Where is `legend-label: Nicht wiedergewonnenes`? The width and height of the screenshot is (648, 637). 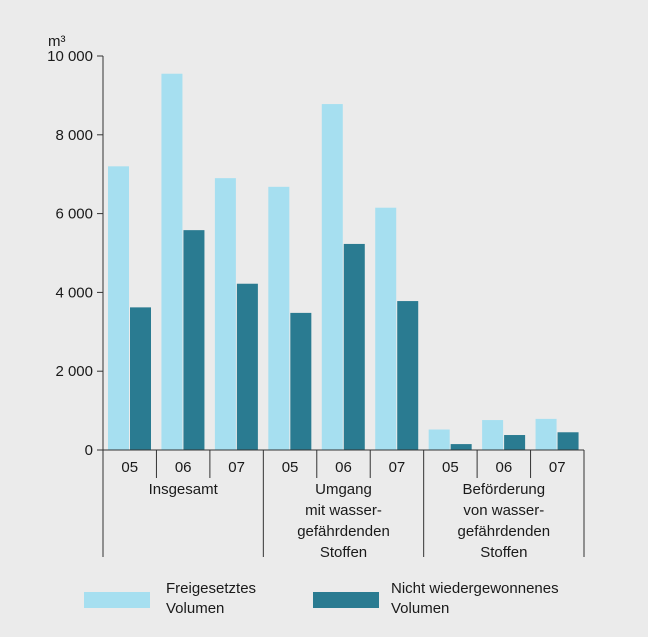
legend-label: Nicht wiedergewonnenes is located at coordinates (475, 588).